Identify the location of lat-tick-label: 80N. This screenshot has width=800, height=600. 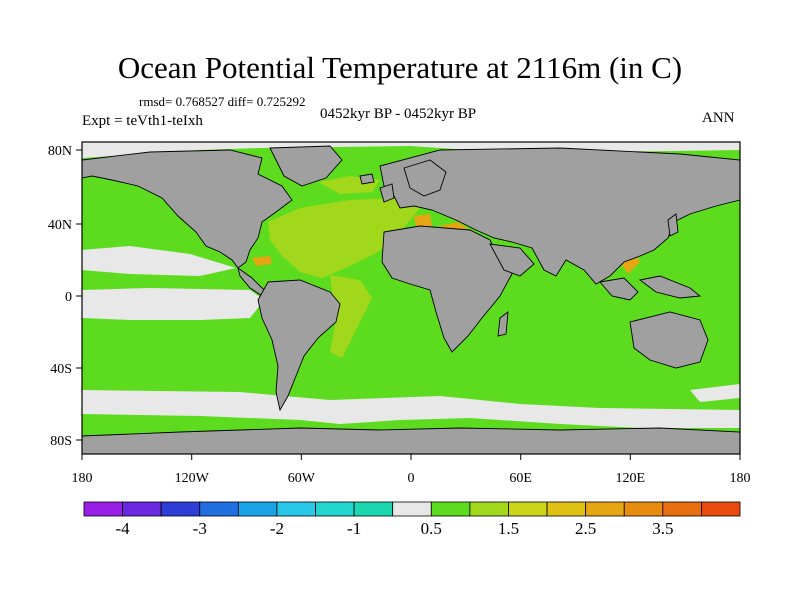
(60, 151).